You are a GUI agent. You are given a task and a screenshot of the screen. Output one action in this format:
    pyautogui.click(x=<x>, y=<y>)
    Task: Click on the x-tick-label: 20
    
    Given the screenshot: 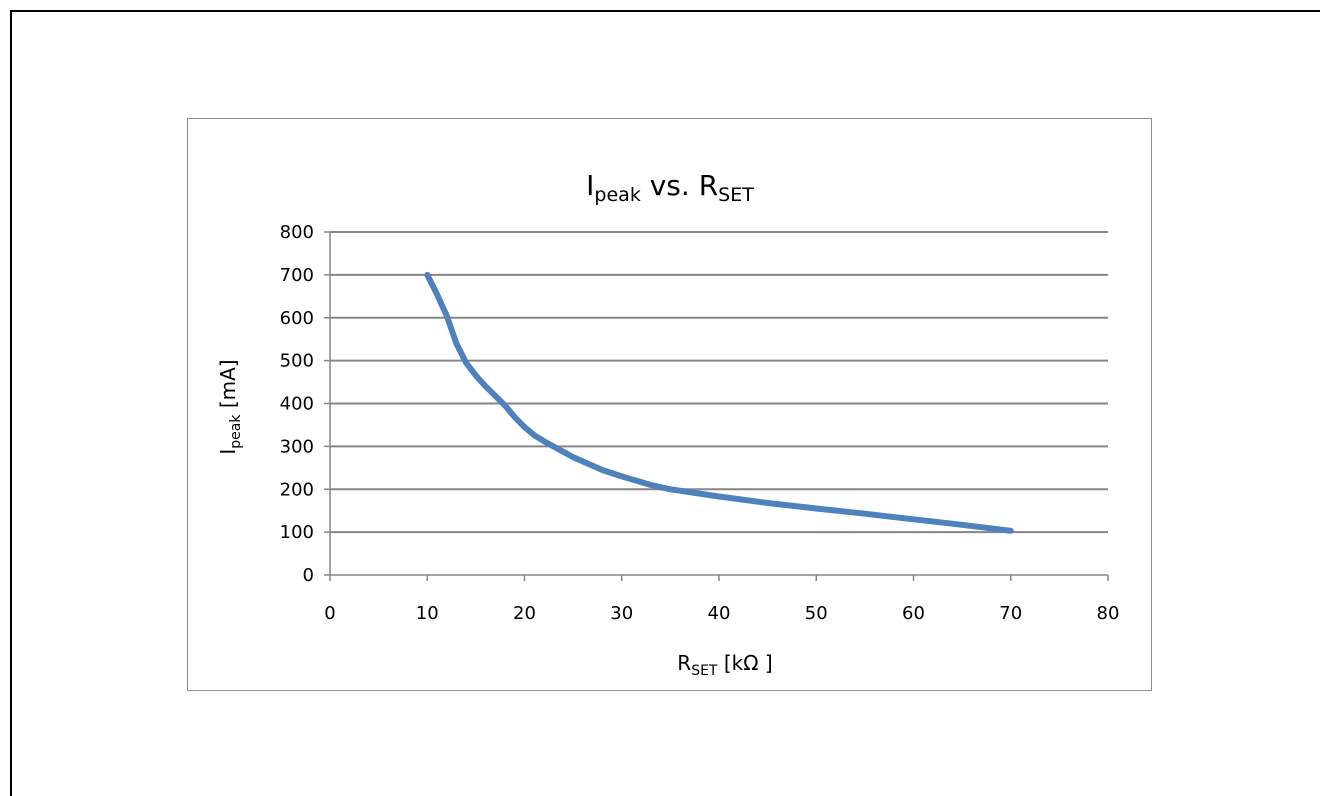 What is the action you would take?
    pyautogui.click(x=524, y=613)
    